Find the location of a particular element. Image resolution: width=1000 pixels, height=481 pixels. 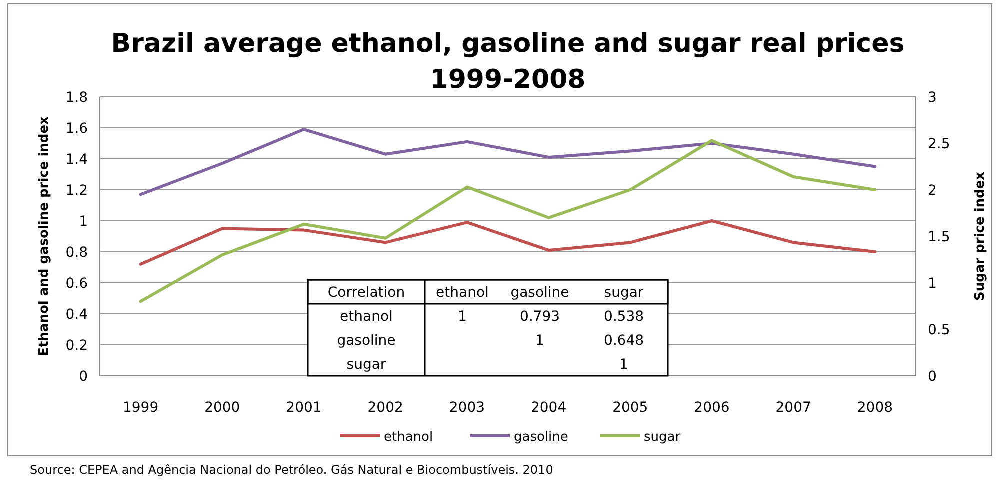

x-tick-label: 2007 is located at coordinates (794, 408).